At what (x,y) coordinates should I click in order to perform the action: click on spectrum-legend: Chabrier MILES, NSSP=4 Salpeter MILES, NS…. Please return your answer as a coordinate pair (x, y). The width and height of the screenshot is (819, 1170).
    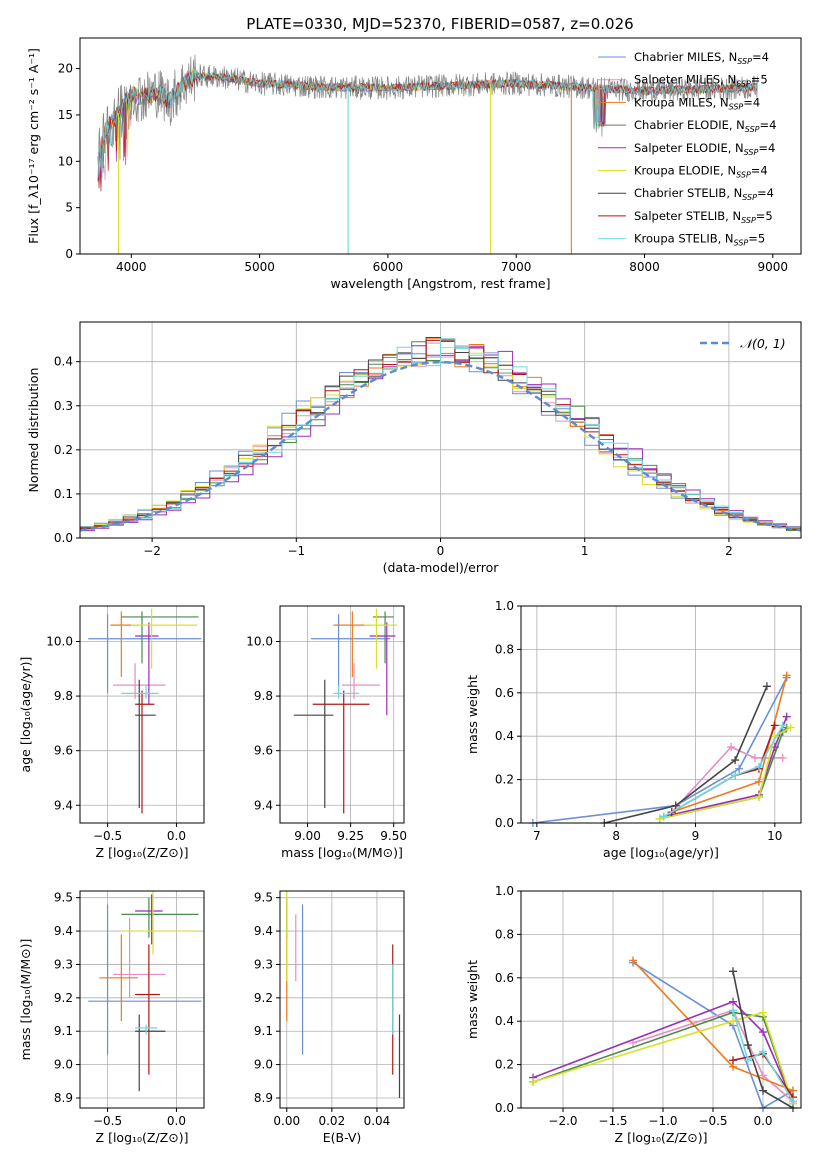
    Looking at the image, I should click on (687, 149).